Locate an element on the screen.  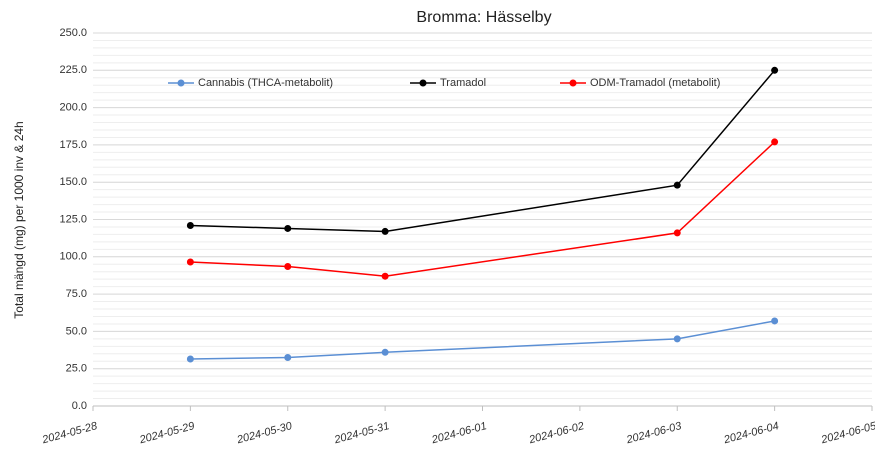
x-tick-label: 2024-06-02 is located at coordinates (556, 433).